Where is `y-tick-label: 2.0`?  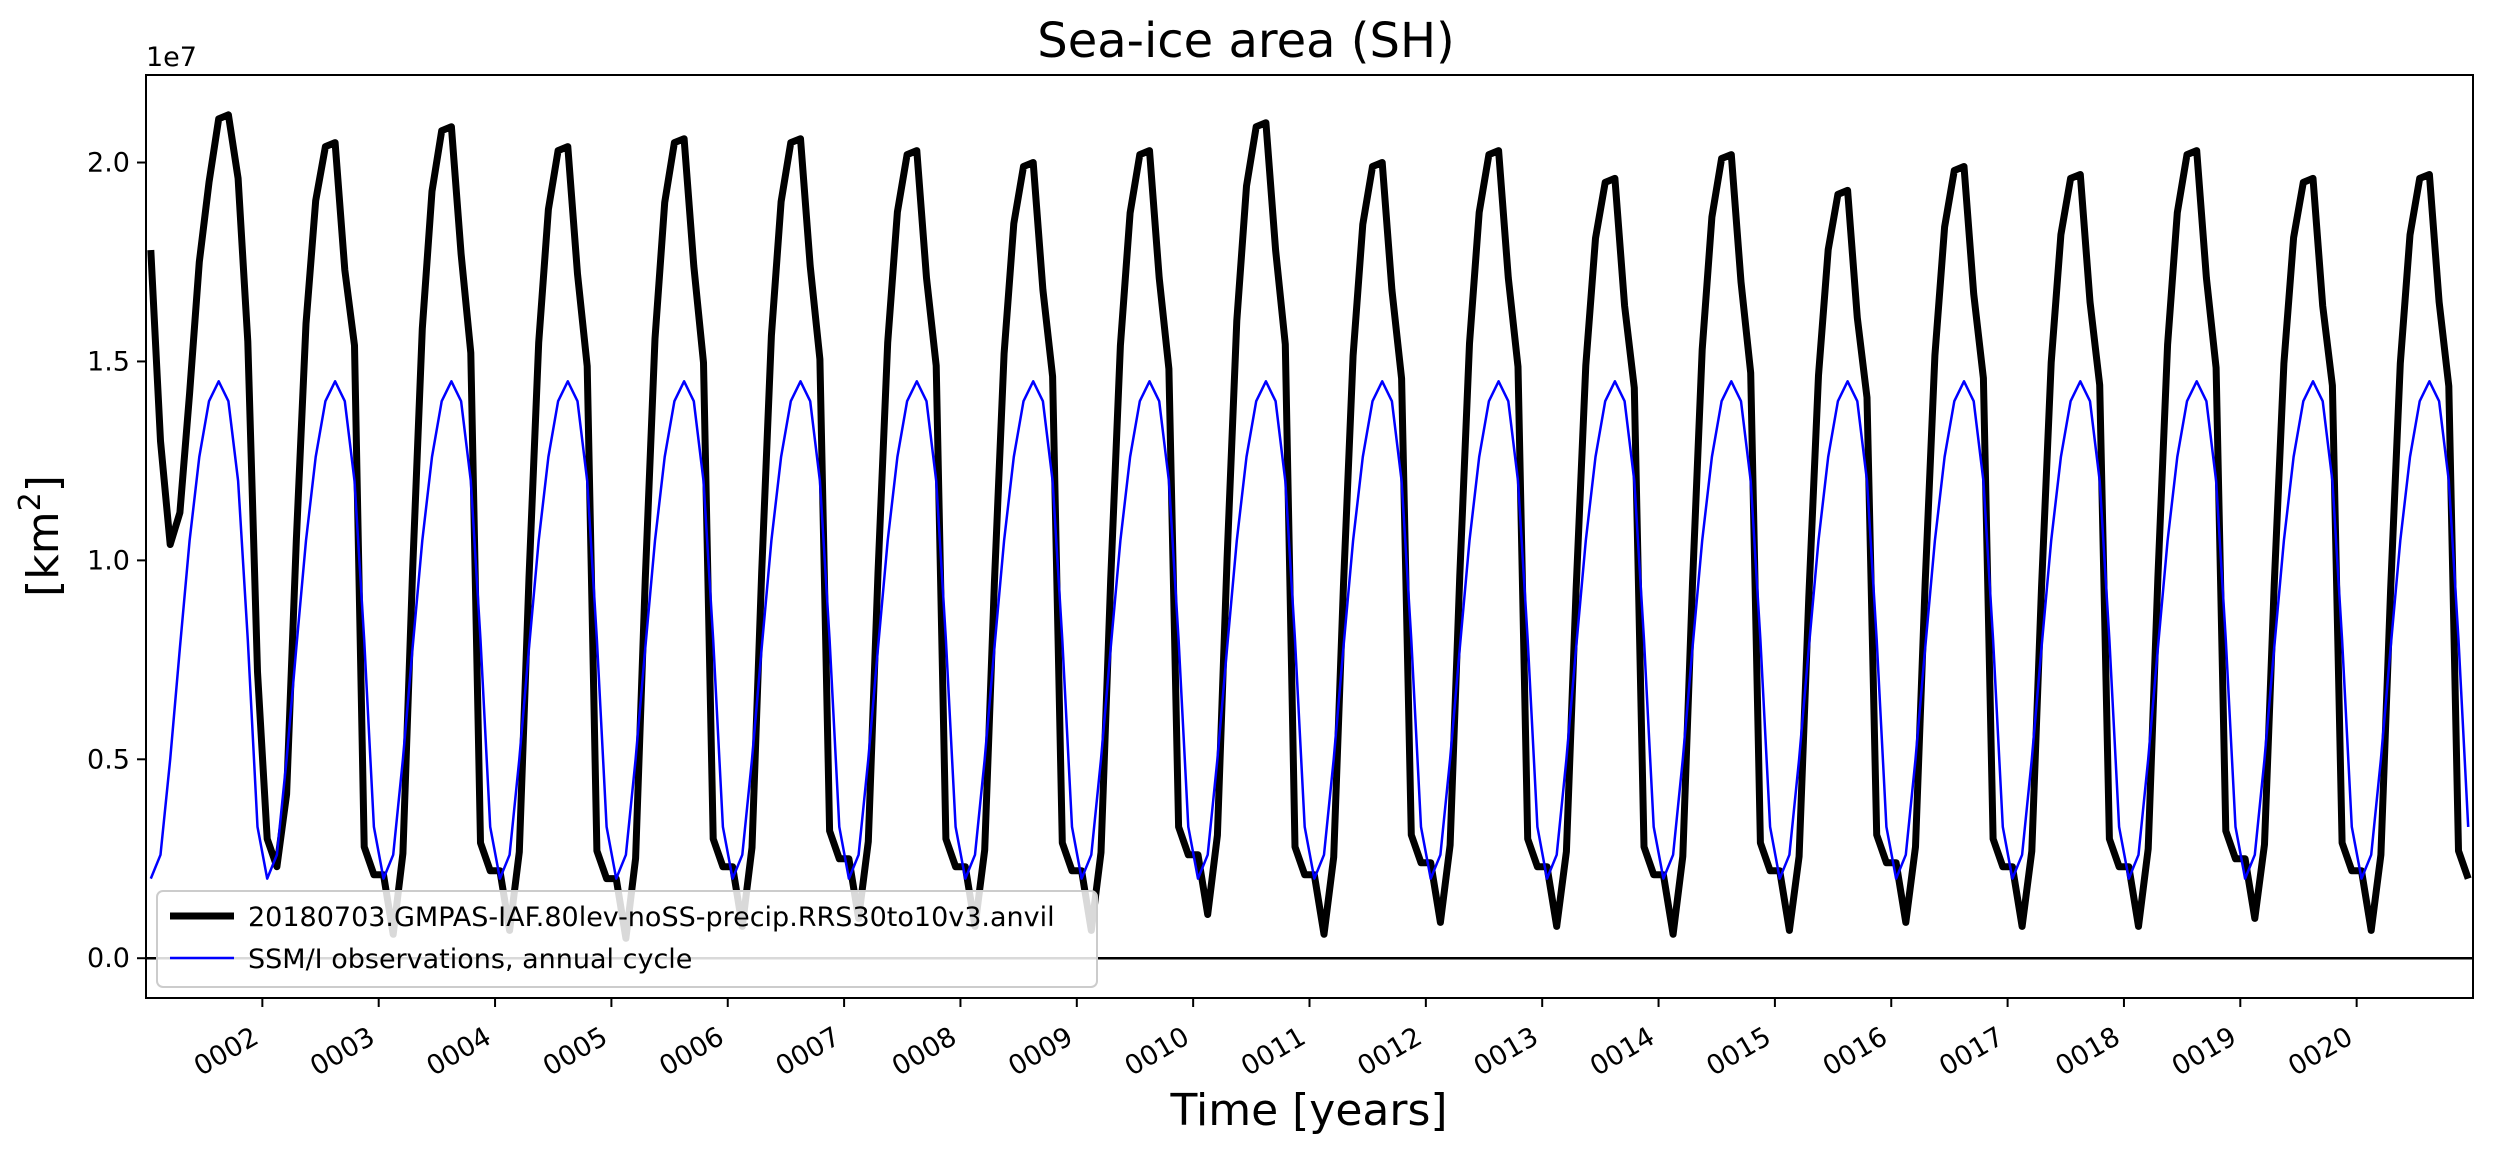 y-tick-label: 2.0 is located at coordinates (108, 163).